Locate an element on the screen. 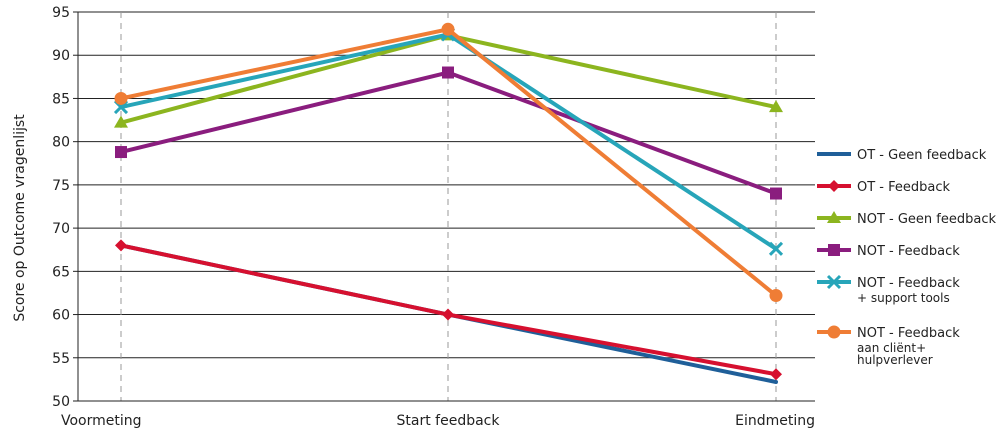 The height and width of the screenshot is (436, 999). legend-item-2: OT - Feedback is located at coordinates (884, 187).